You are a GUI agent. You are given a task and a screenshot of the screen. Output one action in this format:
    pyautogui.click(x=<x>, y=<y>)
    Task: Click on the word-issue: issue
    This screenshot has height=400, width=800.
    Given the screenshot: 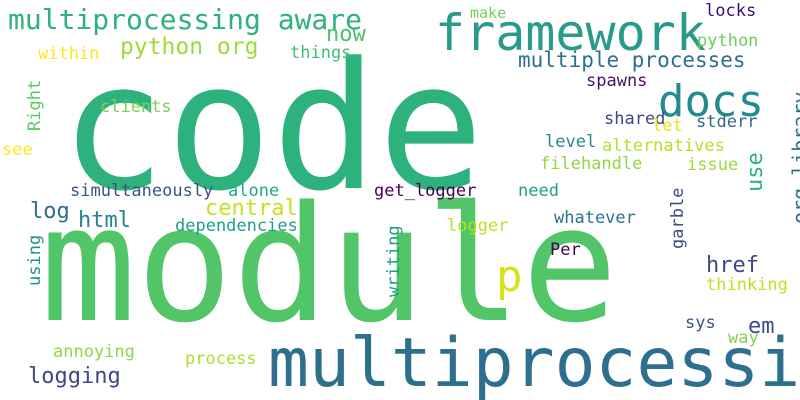 What is the action you would take?
    pyautogui.click(x=713, y=165)
    